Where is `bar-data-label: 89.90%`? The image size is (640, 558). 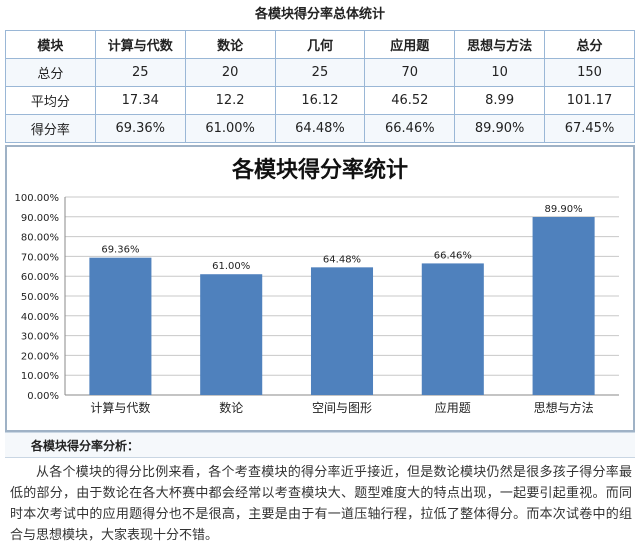
bar-data-label: 89.90% is located at coordinates (564, 209).